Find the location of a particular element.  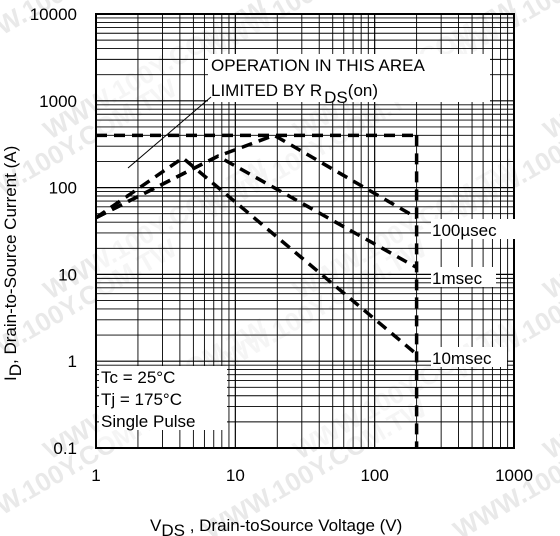

y-axis-title-rest: , Drain-to-Source Current (A) is located at coordinates (10, 255).